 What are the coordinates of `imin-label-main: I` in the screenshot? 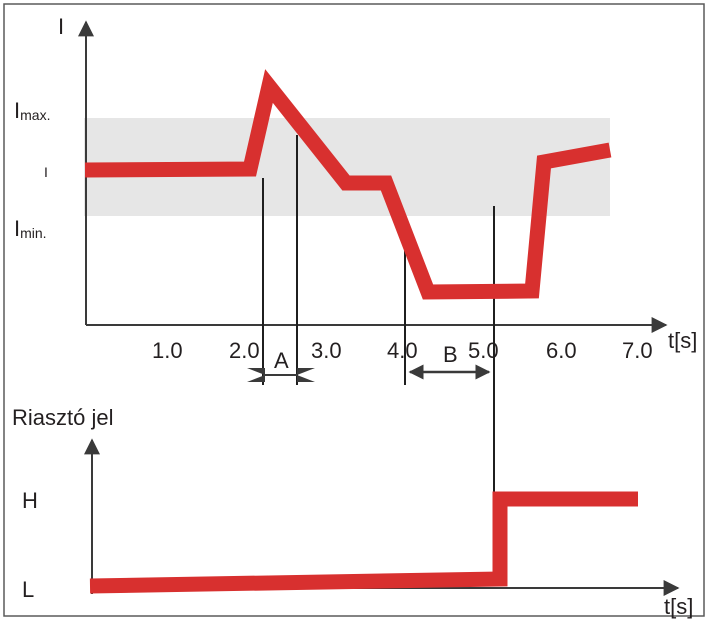 It's located at (17, 228).